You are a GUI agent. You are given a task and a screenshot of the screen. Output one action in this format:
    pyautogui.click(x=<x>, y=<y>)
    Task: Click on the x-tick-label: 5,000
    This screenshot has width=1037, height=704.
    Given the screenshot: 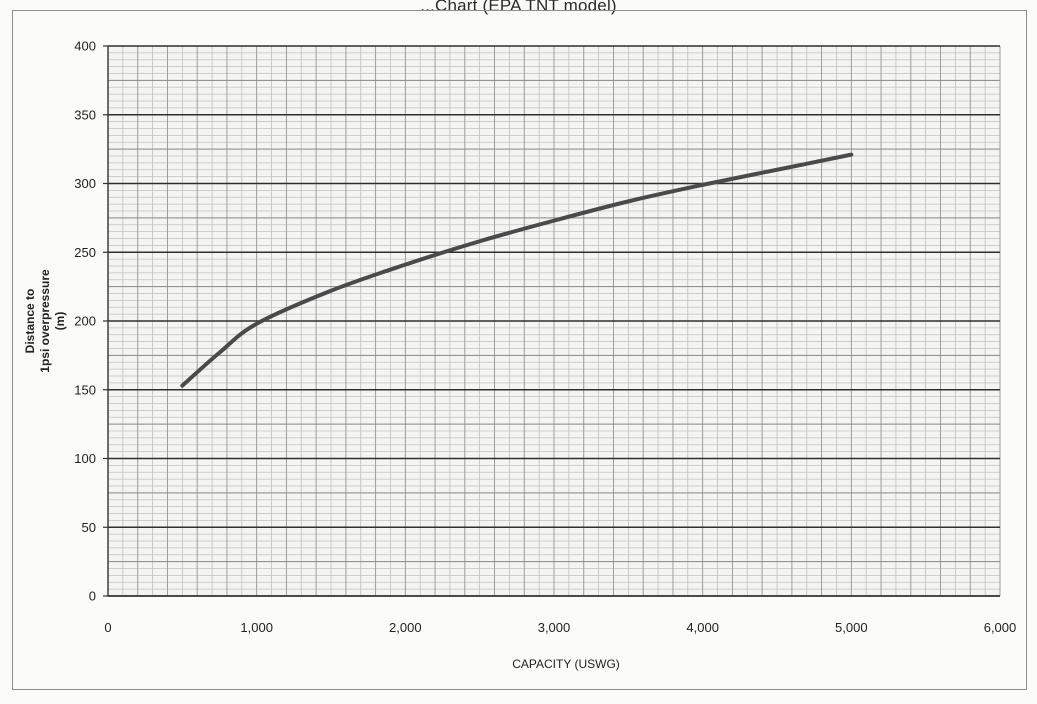 What is the action you would take?
    pyautogui.click(x=851, y=627)
    